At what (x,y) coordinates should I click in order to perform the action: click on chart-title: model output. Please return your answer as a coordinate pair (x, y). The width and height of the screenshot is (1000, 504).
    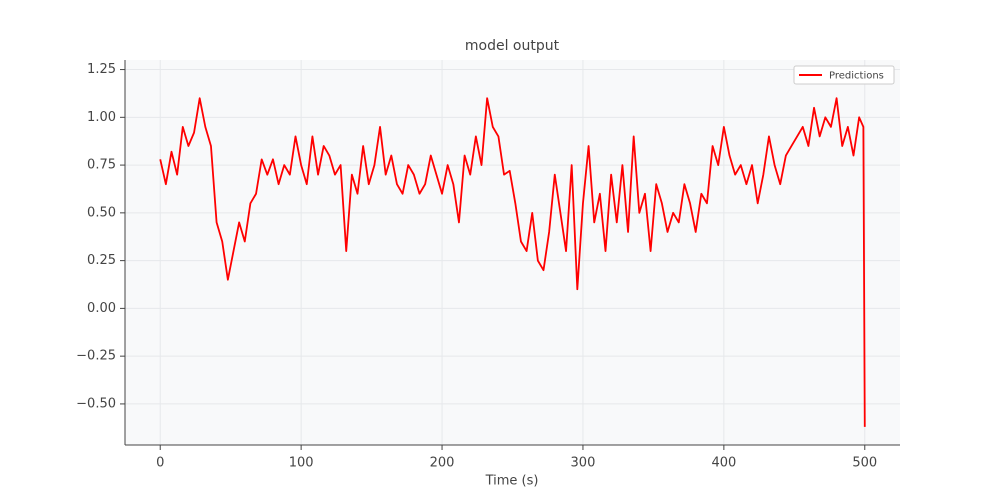
    Looking at the image, I should click on (512, 46).